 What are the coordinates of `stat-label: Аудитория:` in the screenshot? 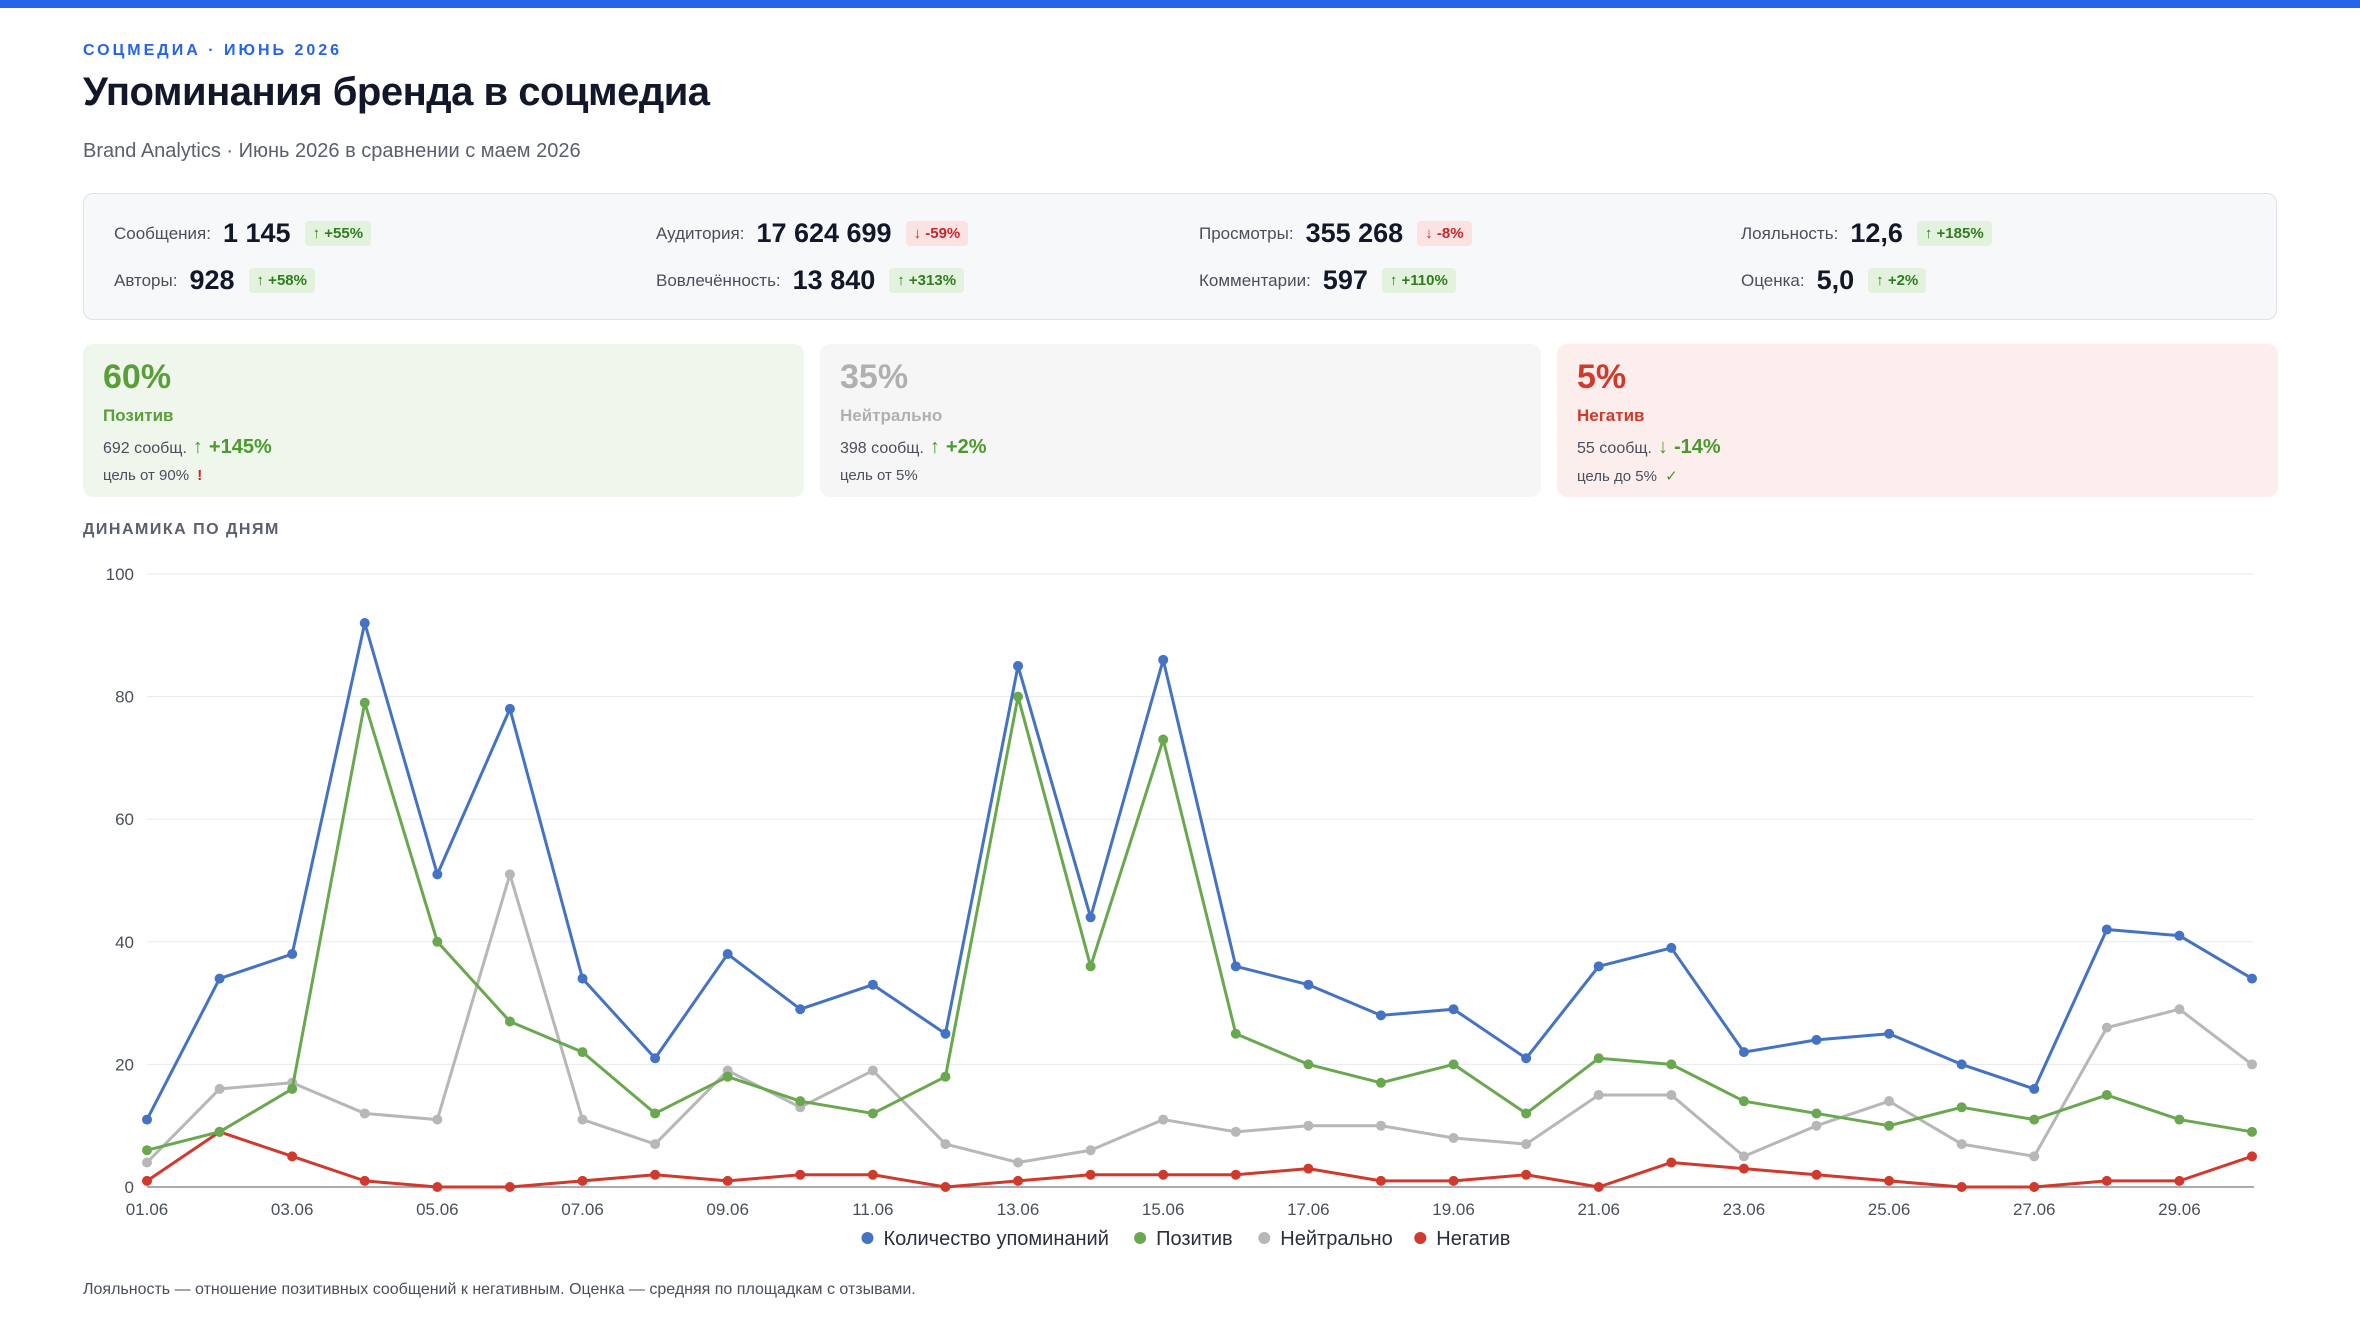 It's located at (700, 233).